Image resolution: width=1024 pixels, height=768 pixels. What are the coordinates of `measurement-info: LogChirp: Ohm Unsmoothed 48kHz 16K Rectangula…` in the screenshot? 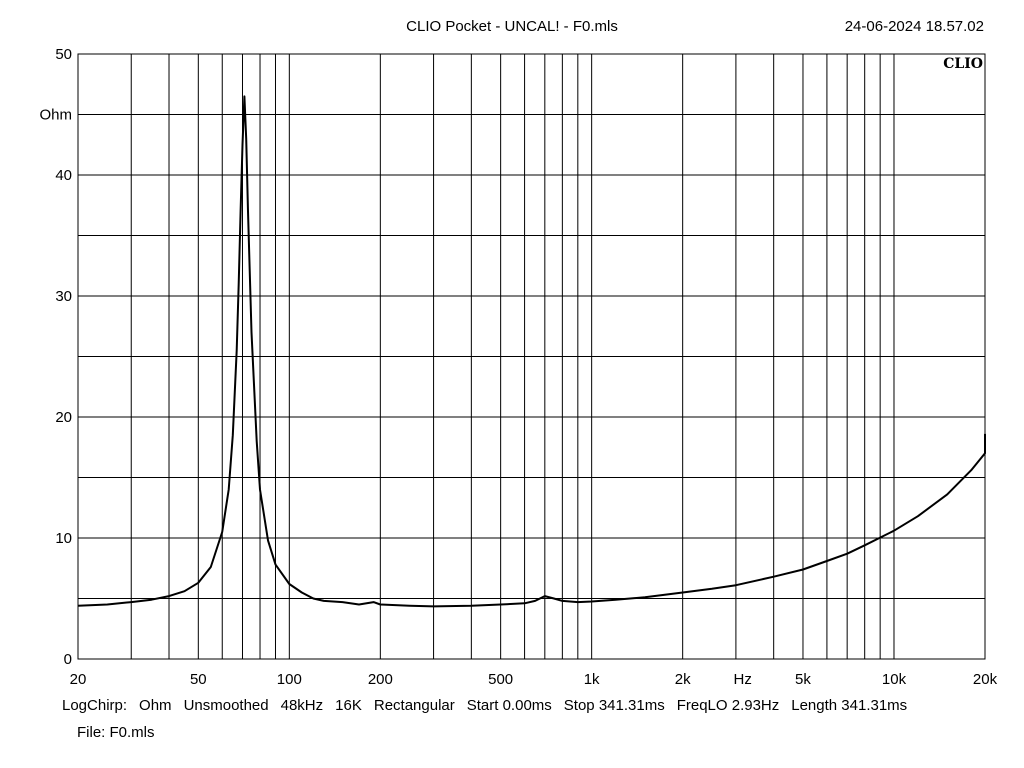 It's located at (490, 705).